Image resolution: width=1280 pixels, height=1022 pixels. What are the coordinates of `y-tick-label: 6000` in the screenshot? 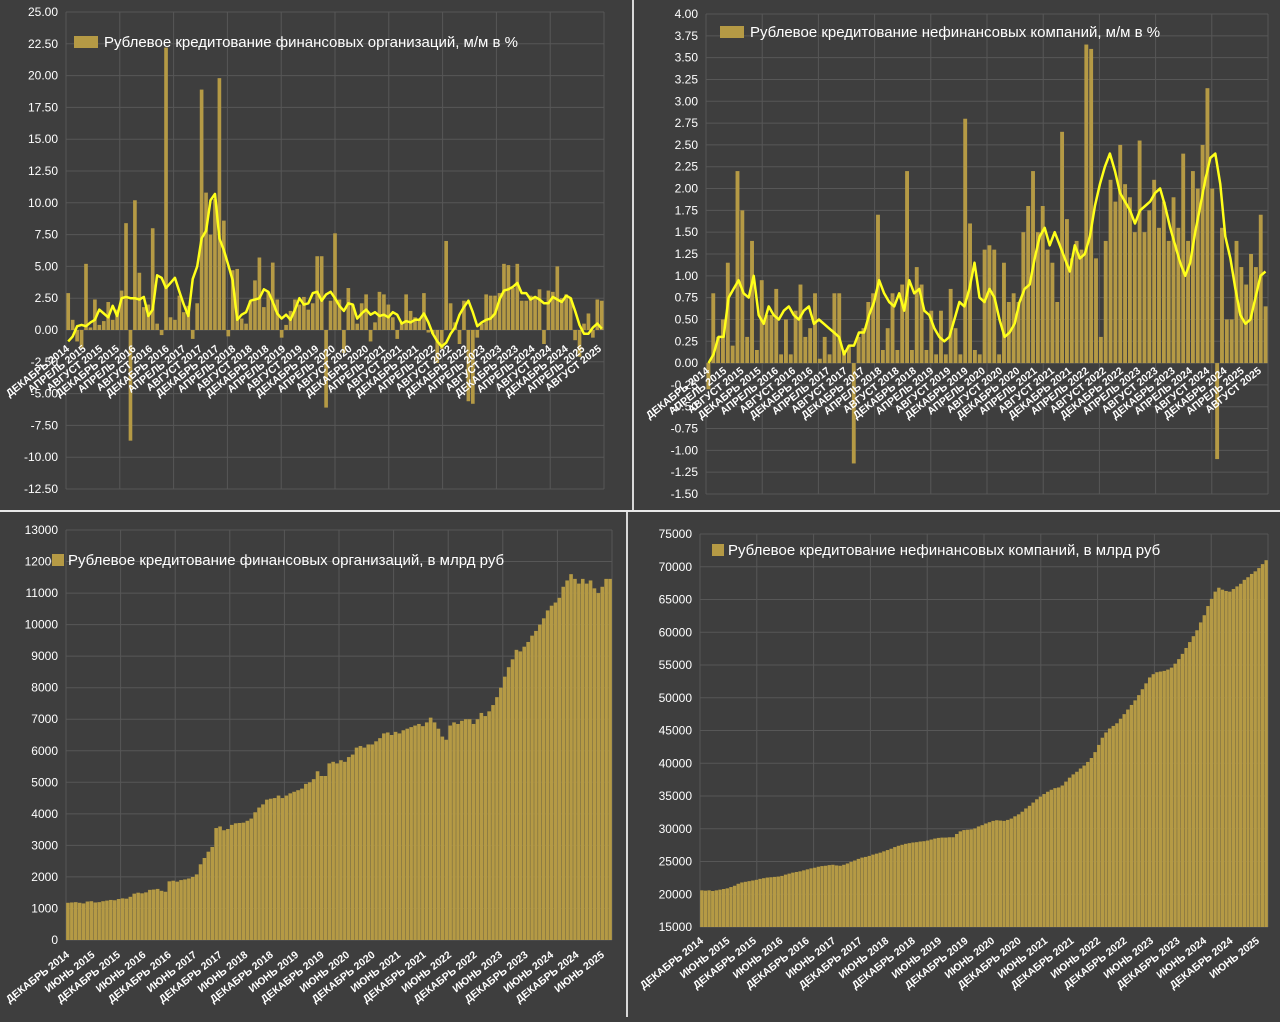 It's located at (44, 751).